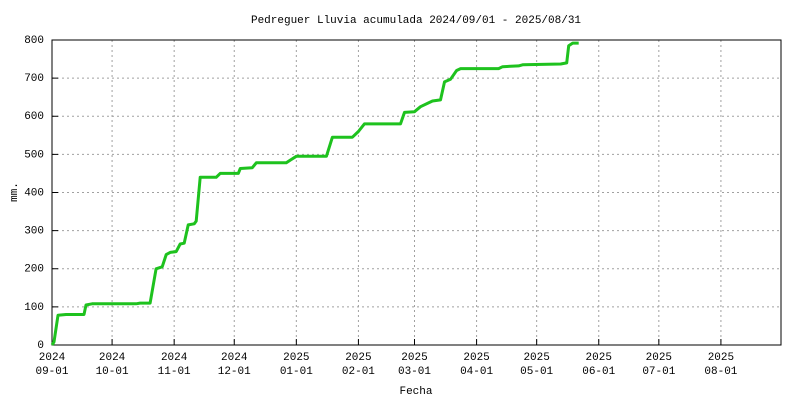 The image size is (800, 400). I want to click on y-tick-label: 100, so click(34, 308).